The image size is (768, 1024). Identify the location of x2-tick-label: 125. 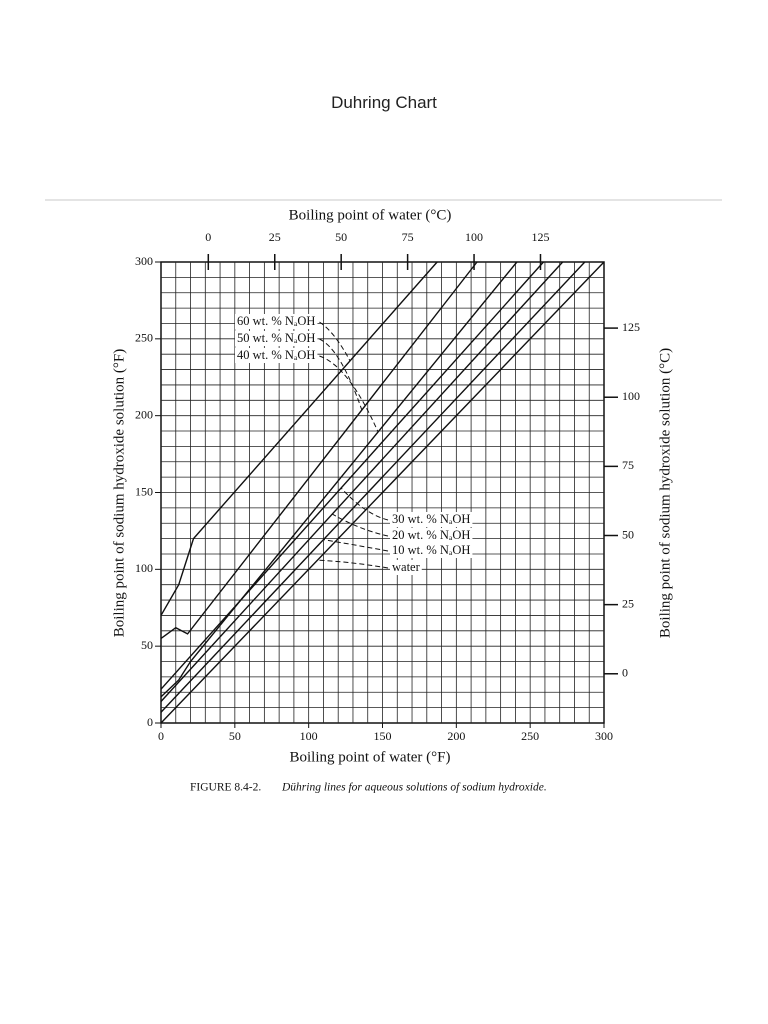
(540, 237).